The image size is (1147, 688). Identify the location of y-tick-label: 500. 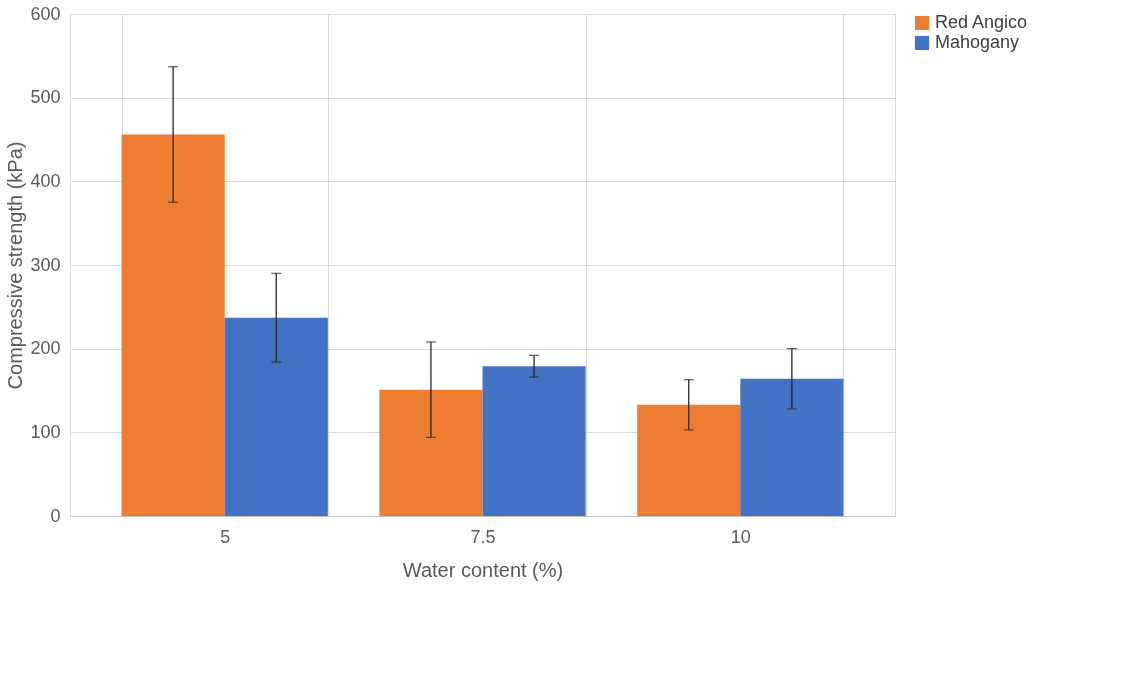
(45, 97).